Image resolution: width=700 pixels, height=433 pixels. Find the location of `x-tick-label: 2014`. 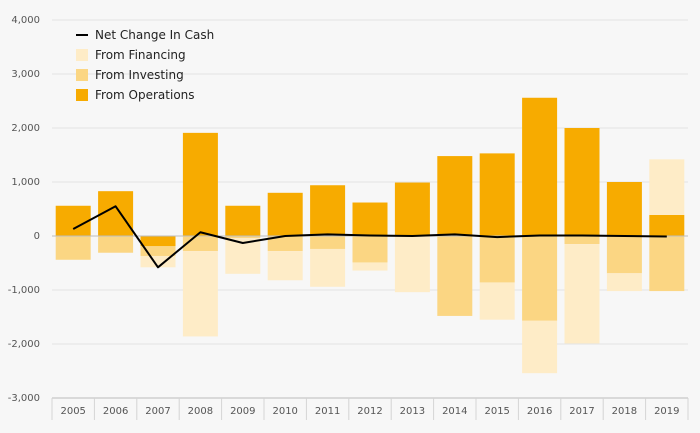

x-tick-label: 2014 is located at coordinates (454, 411).